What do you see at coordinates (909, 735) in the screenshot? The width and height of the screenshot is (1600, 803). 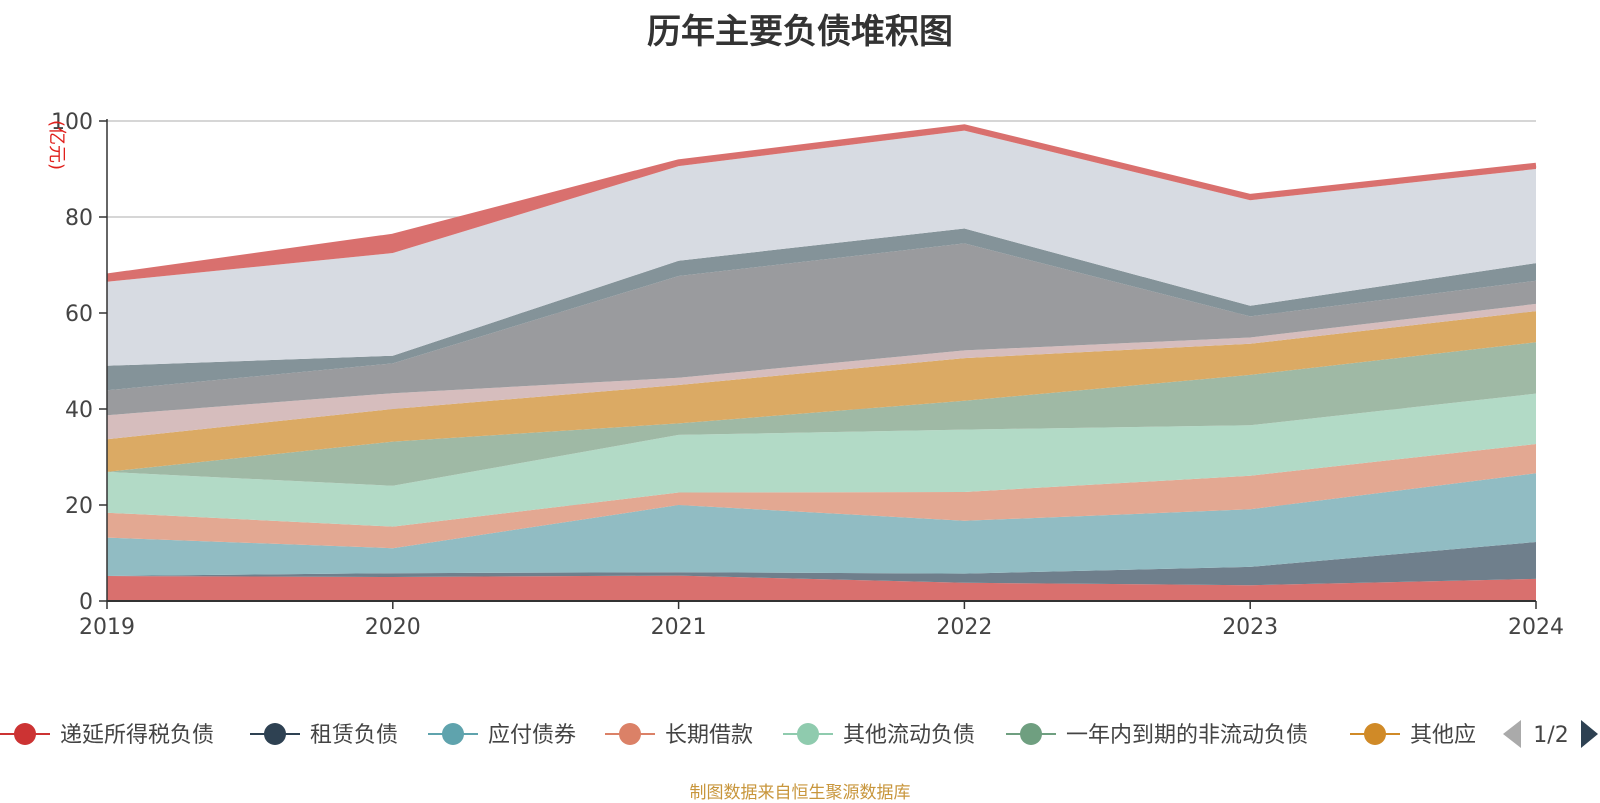 I see `legend-label: 其他流动负债` at bounding box center [909, 735].